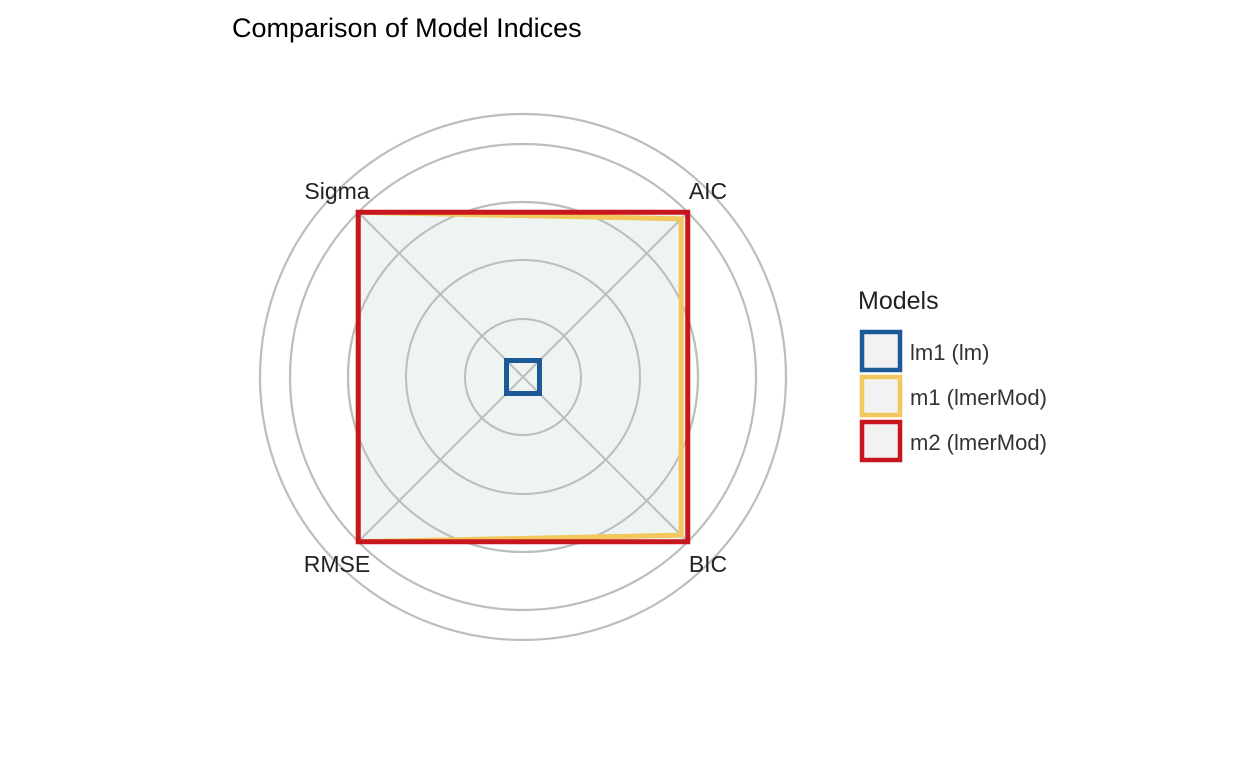  Describe the element at coordinates (708, 564) in the screenshot. I see `axis-label-bic: BIC` at that location.